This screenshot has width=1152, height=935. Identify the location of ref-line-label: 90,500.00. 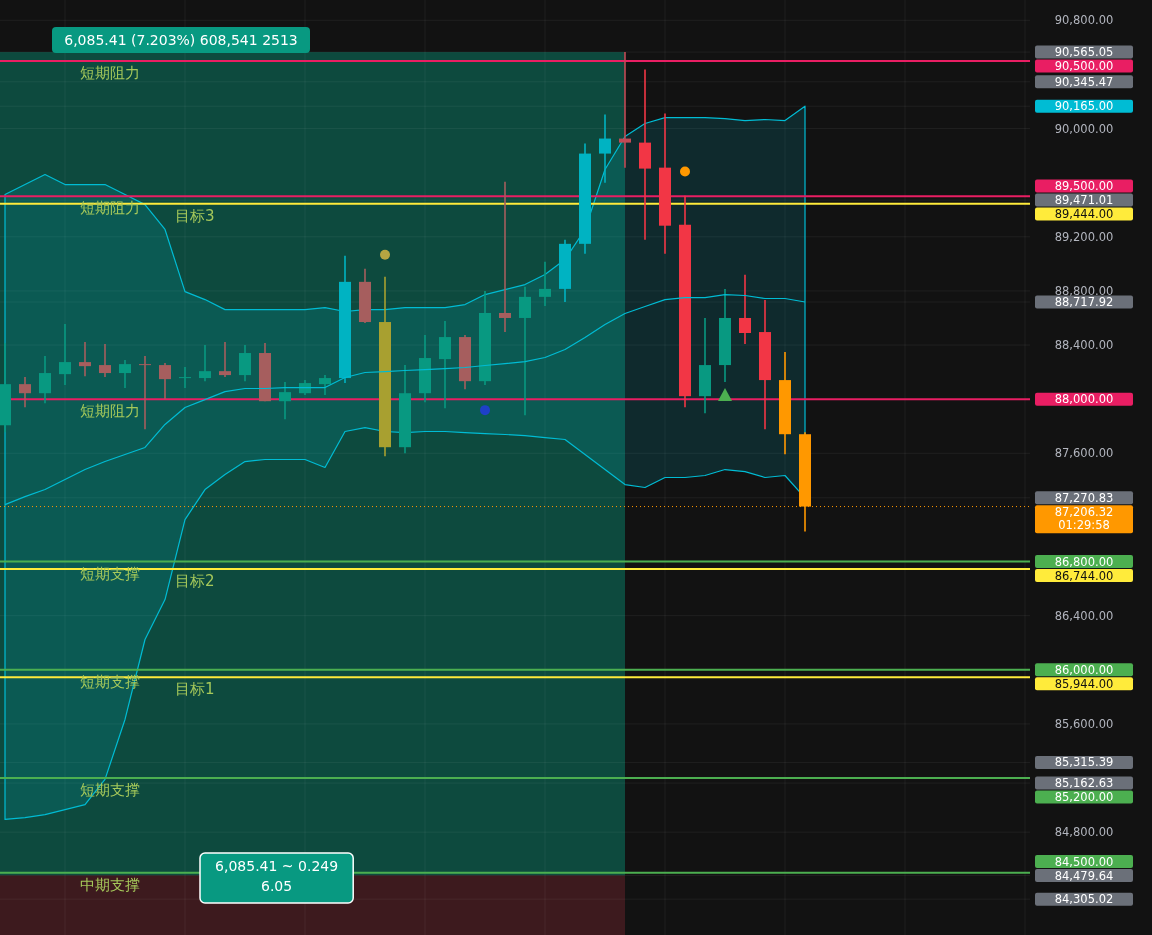
(1084, 66).